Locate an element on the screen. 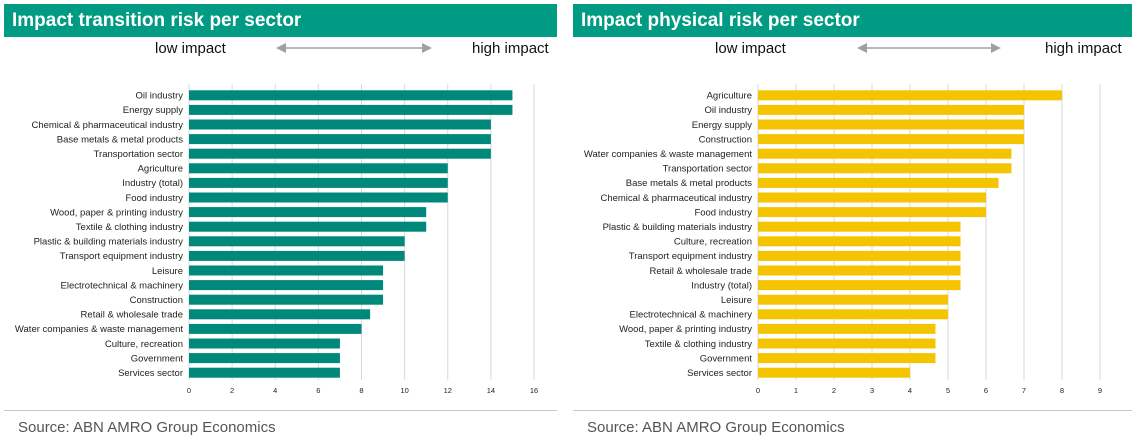  x-tick-label: 10 is located at coordinates (404, 390).